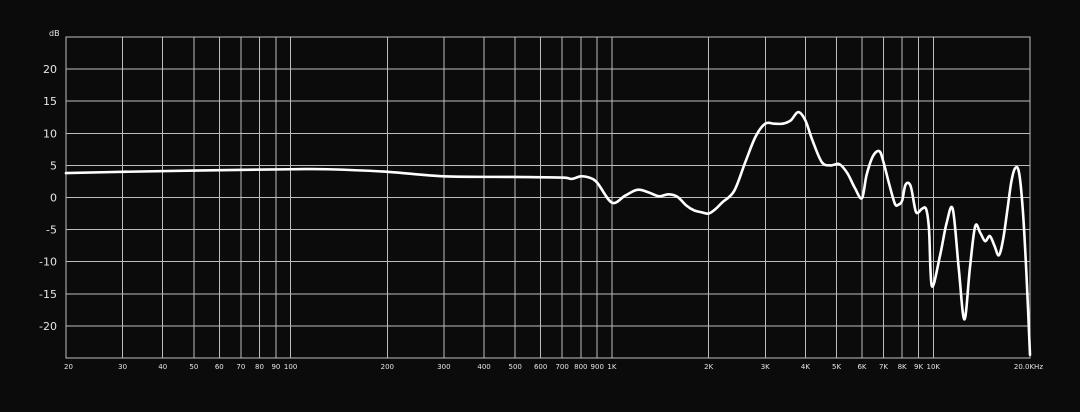  Describe the element at coordinates (387, 367) in the screenshot. I see `x-tick-label-200: 200` at that location.